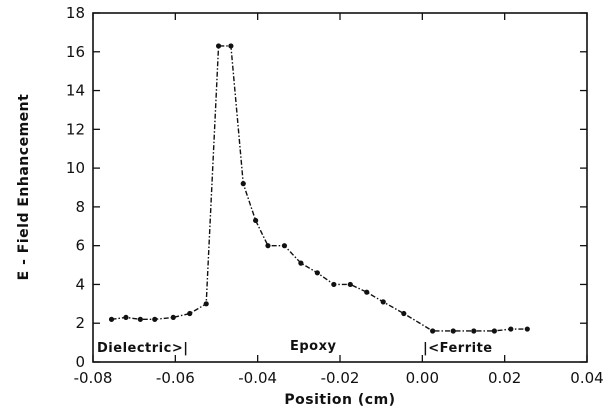 This screenshot has width=607, height=412. What do you see at coordinates (504, 378) in the screenshot?
I see `x-tick-label: 0.02` at bounding box center [504, 378].